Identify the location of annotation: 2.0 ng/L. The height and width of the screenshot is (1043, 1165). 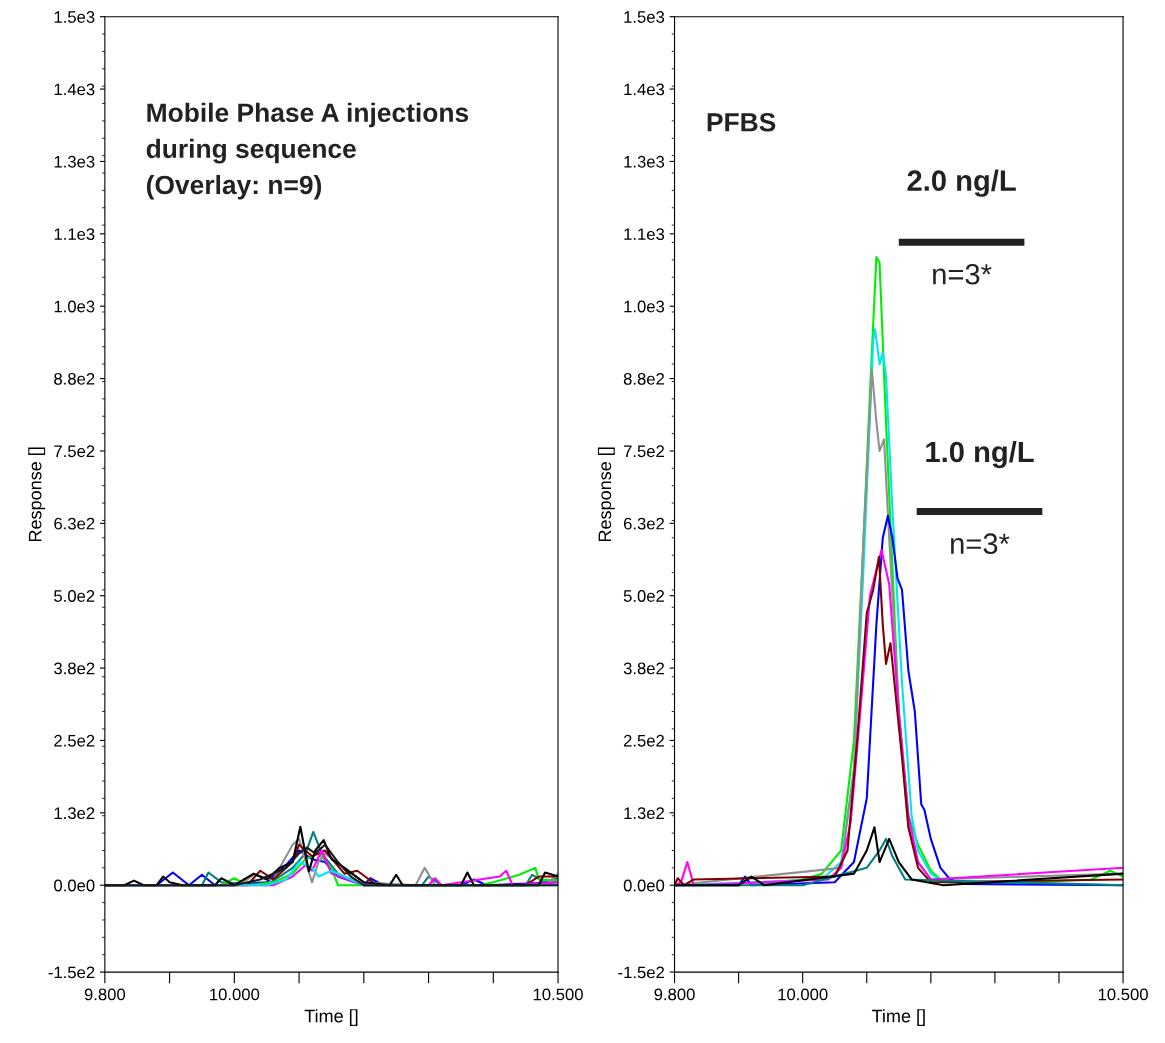
(961, 183).